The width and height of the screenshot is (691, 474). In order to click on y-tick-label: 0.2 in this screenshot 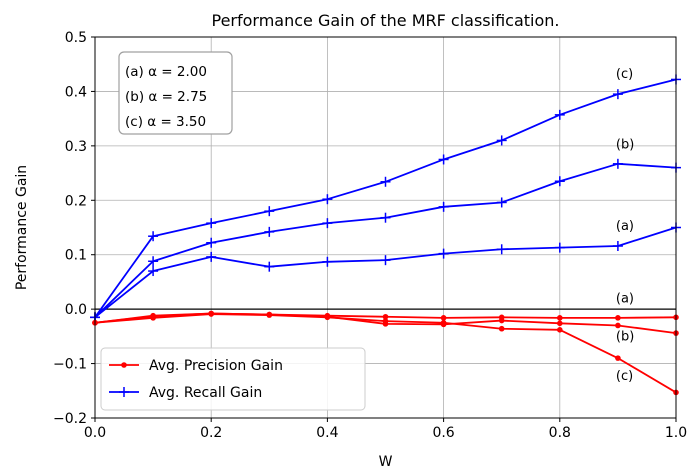, I will do `click(76, 201)`.